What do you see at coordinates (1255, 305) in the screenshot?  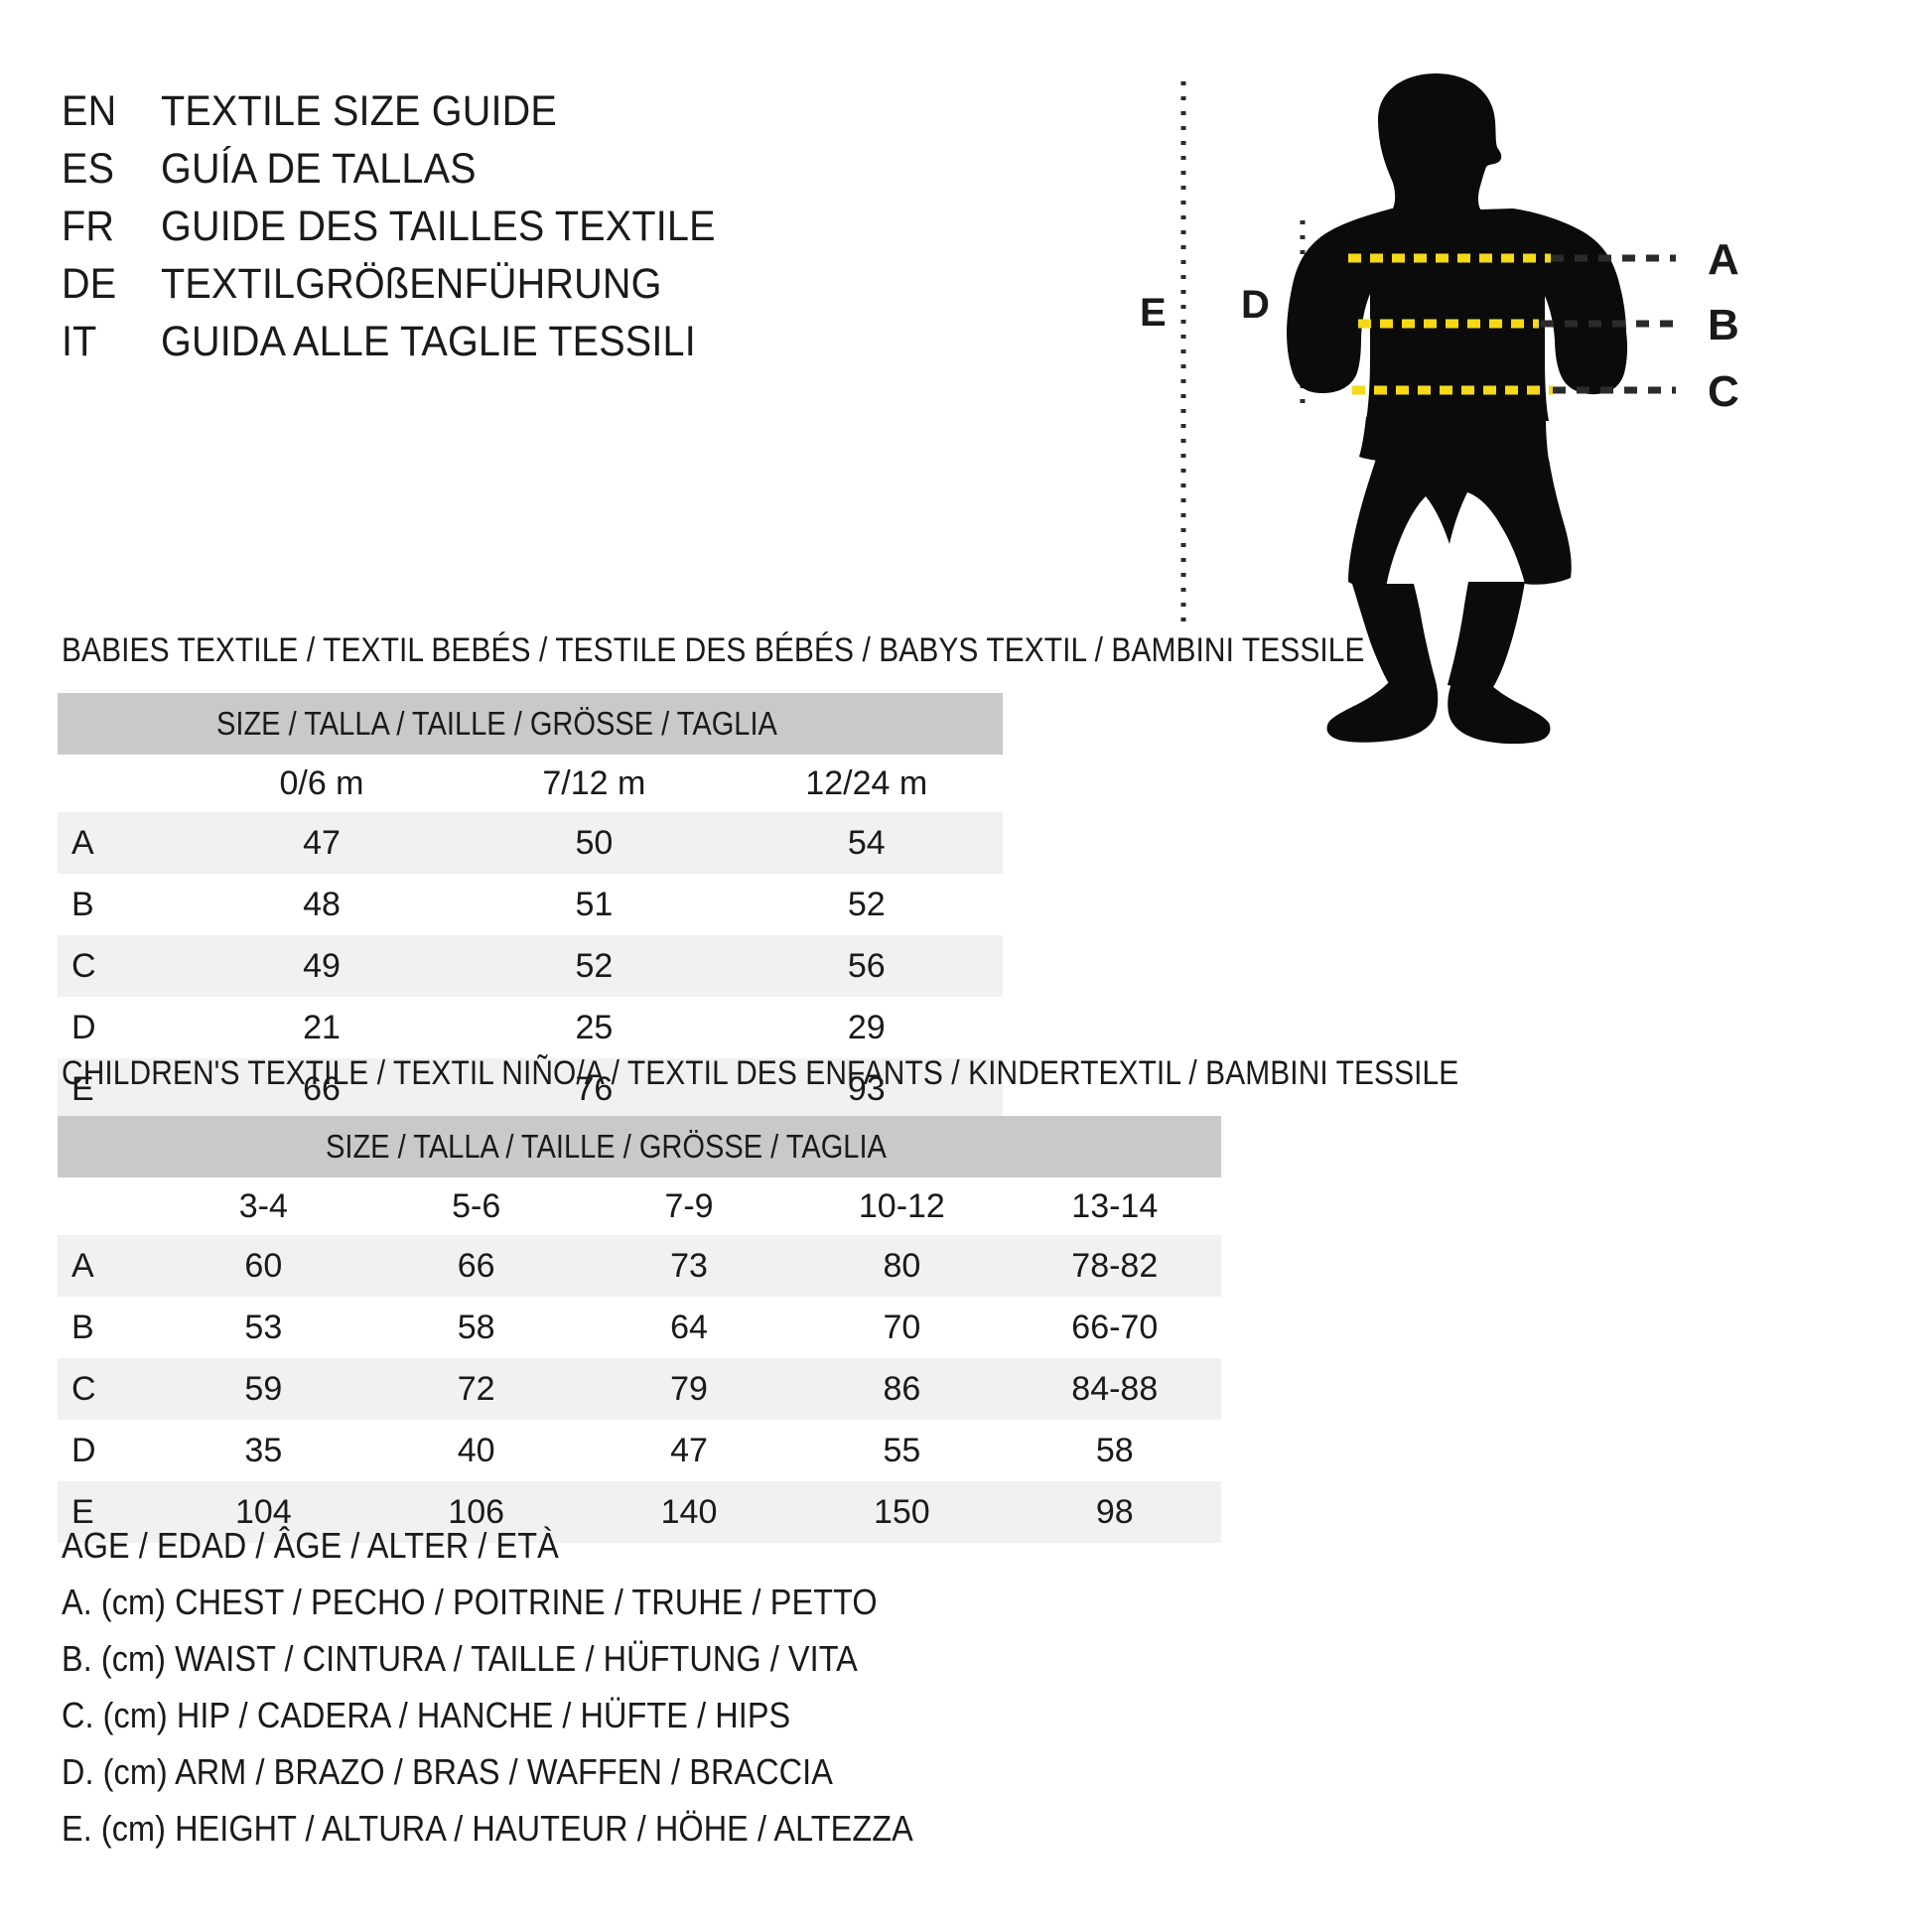 I see `arm-d-label: D` at bounding box center [1255, 305].